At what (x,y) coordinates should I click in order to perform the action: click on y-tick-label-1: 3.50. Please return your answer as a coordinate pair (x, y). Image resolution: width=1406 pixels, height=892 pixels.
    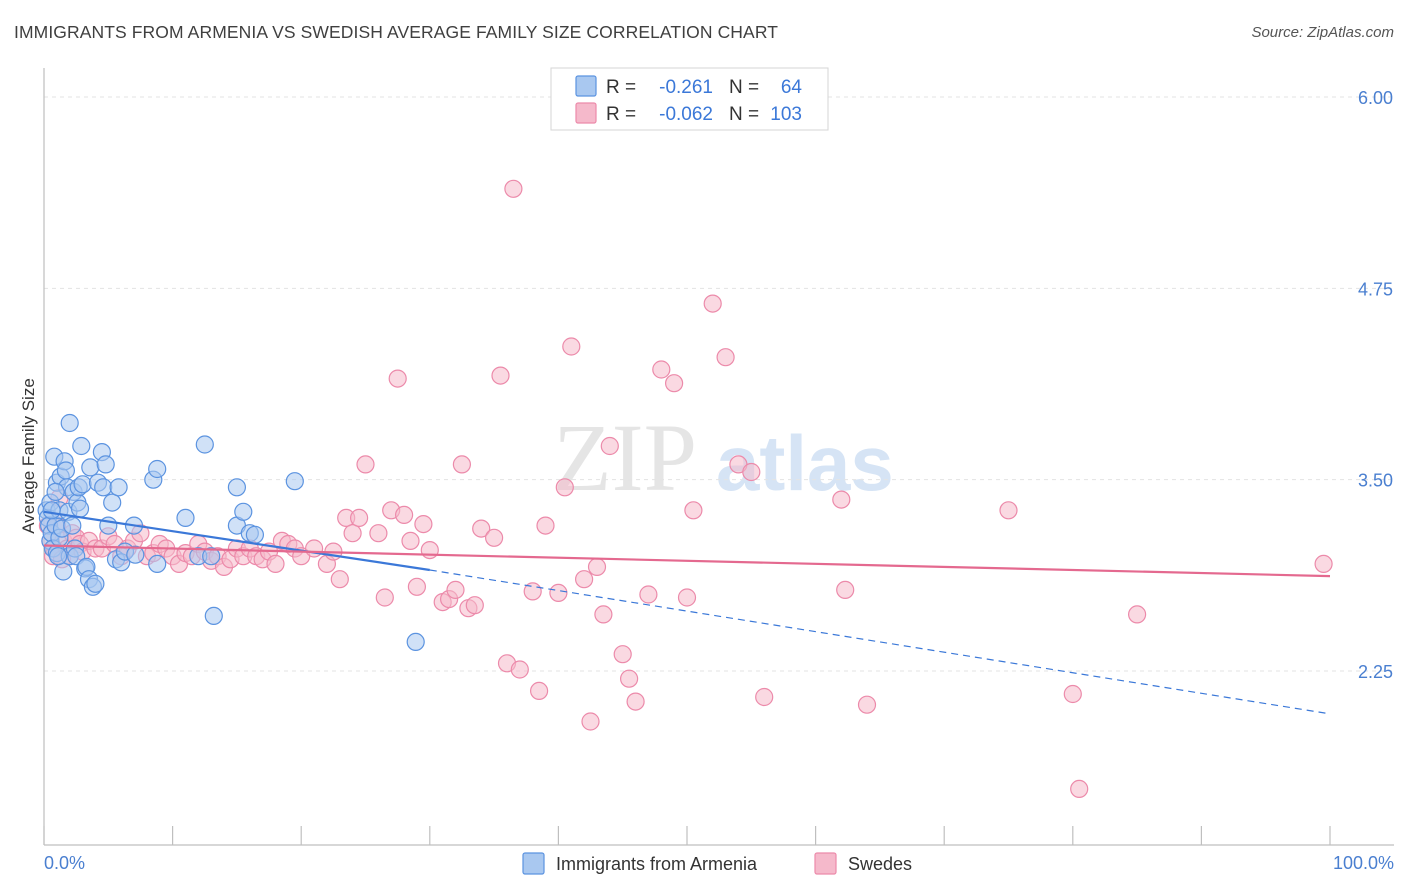
    Looking at the image, I should click on (1375, 481).